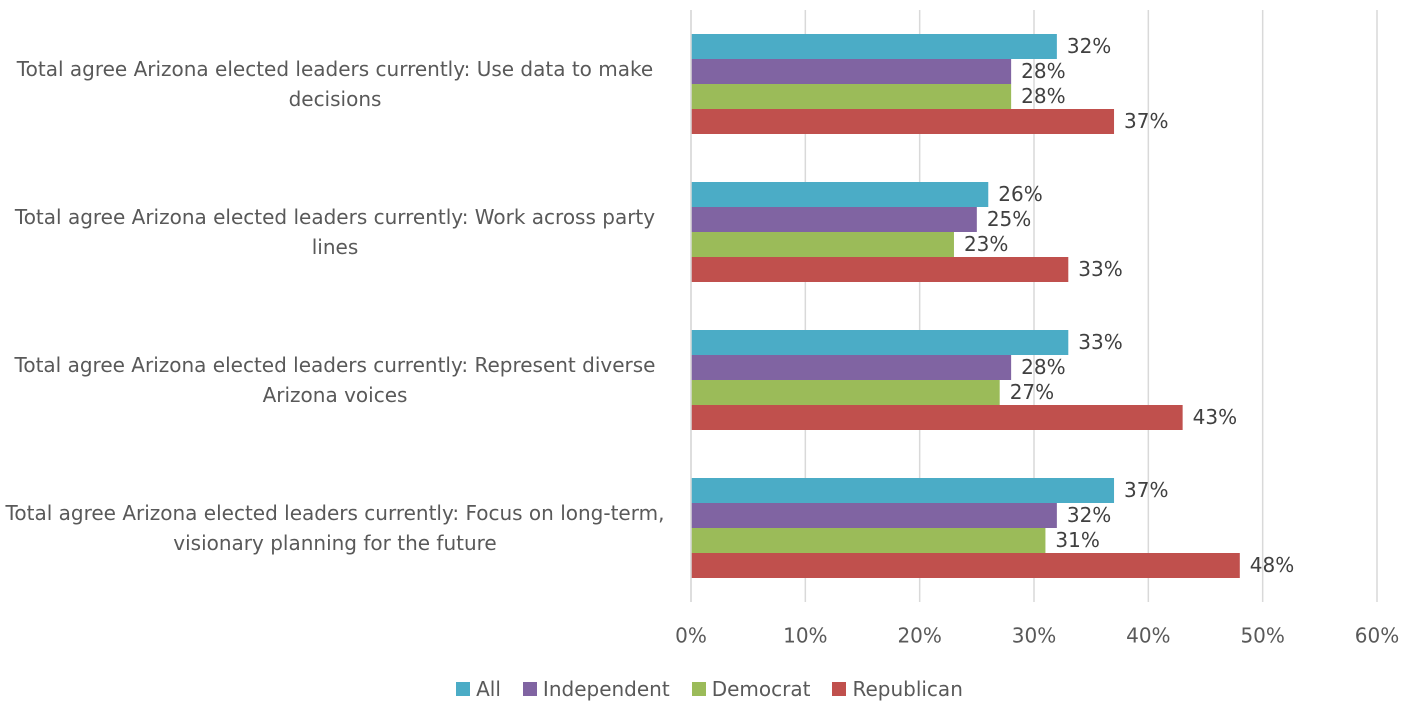 The image size is (1419, 708). Describe the element at coordinates (1148, 636) in the screenshot. I see `x-tick-label: 40%` at that location.